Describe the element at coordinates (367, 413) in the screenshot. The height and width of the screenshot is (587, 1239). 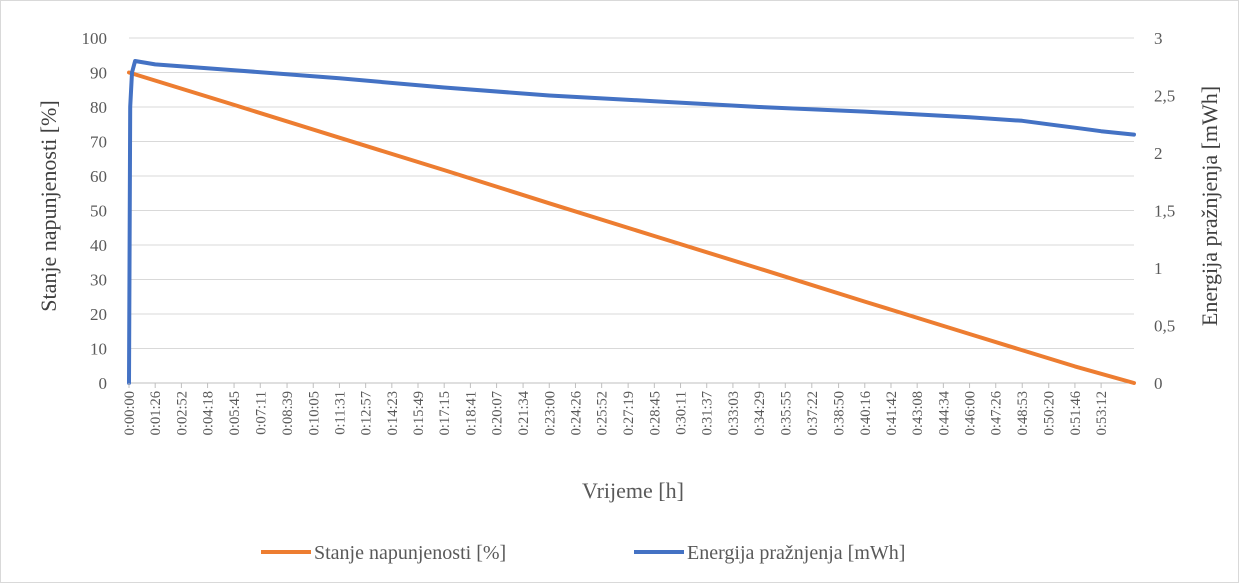
I see `x-tick-label: 0:12:57` at that location.